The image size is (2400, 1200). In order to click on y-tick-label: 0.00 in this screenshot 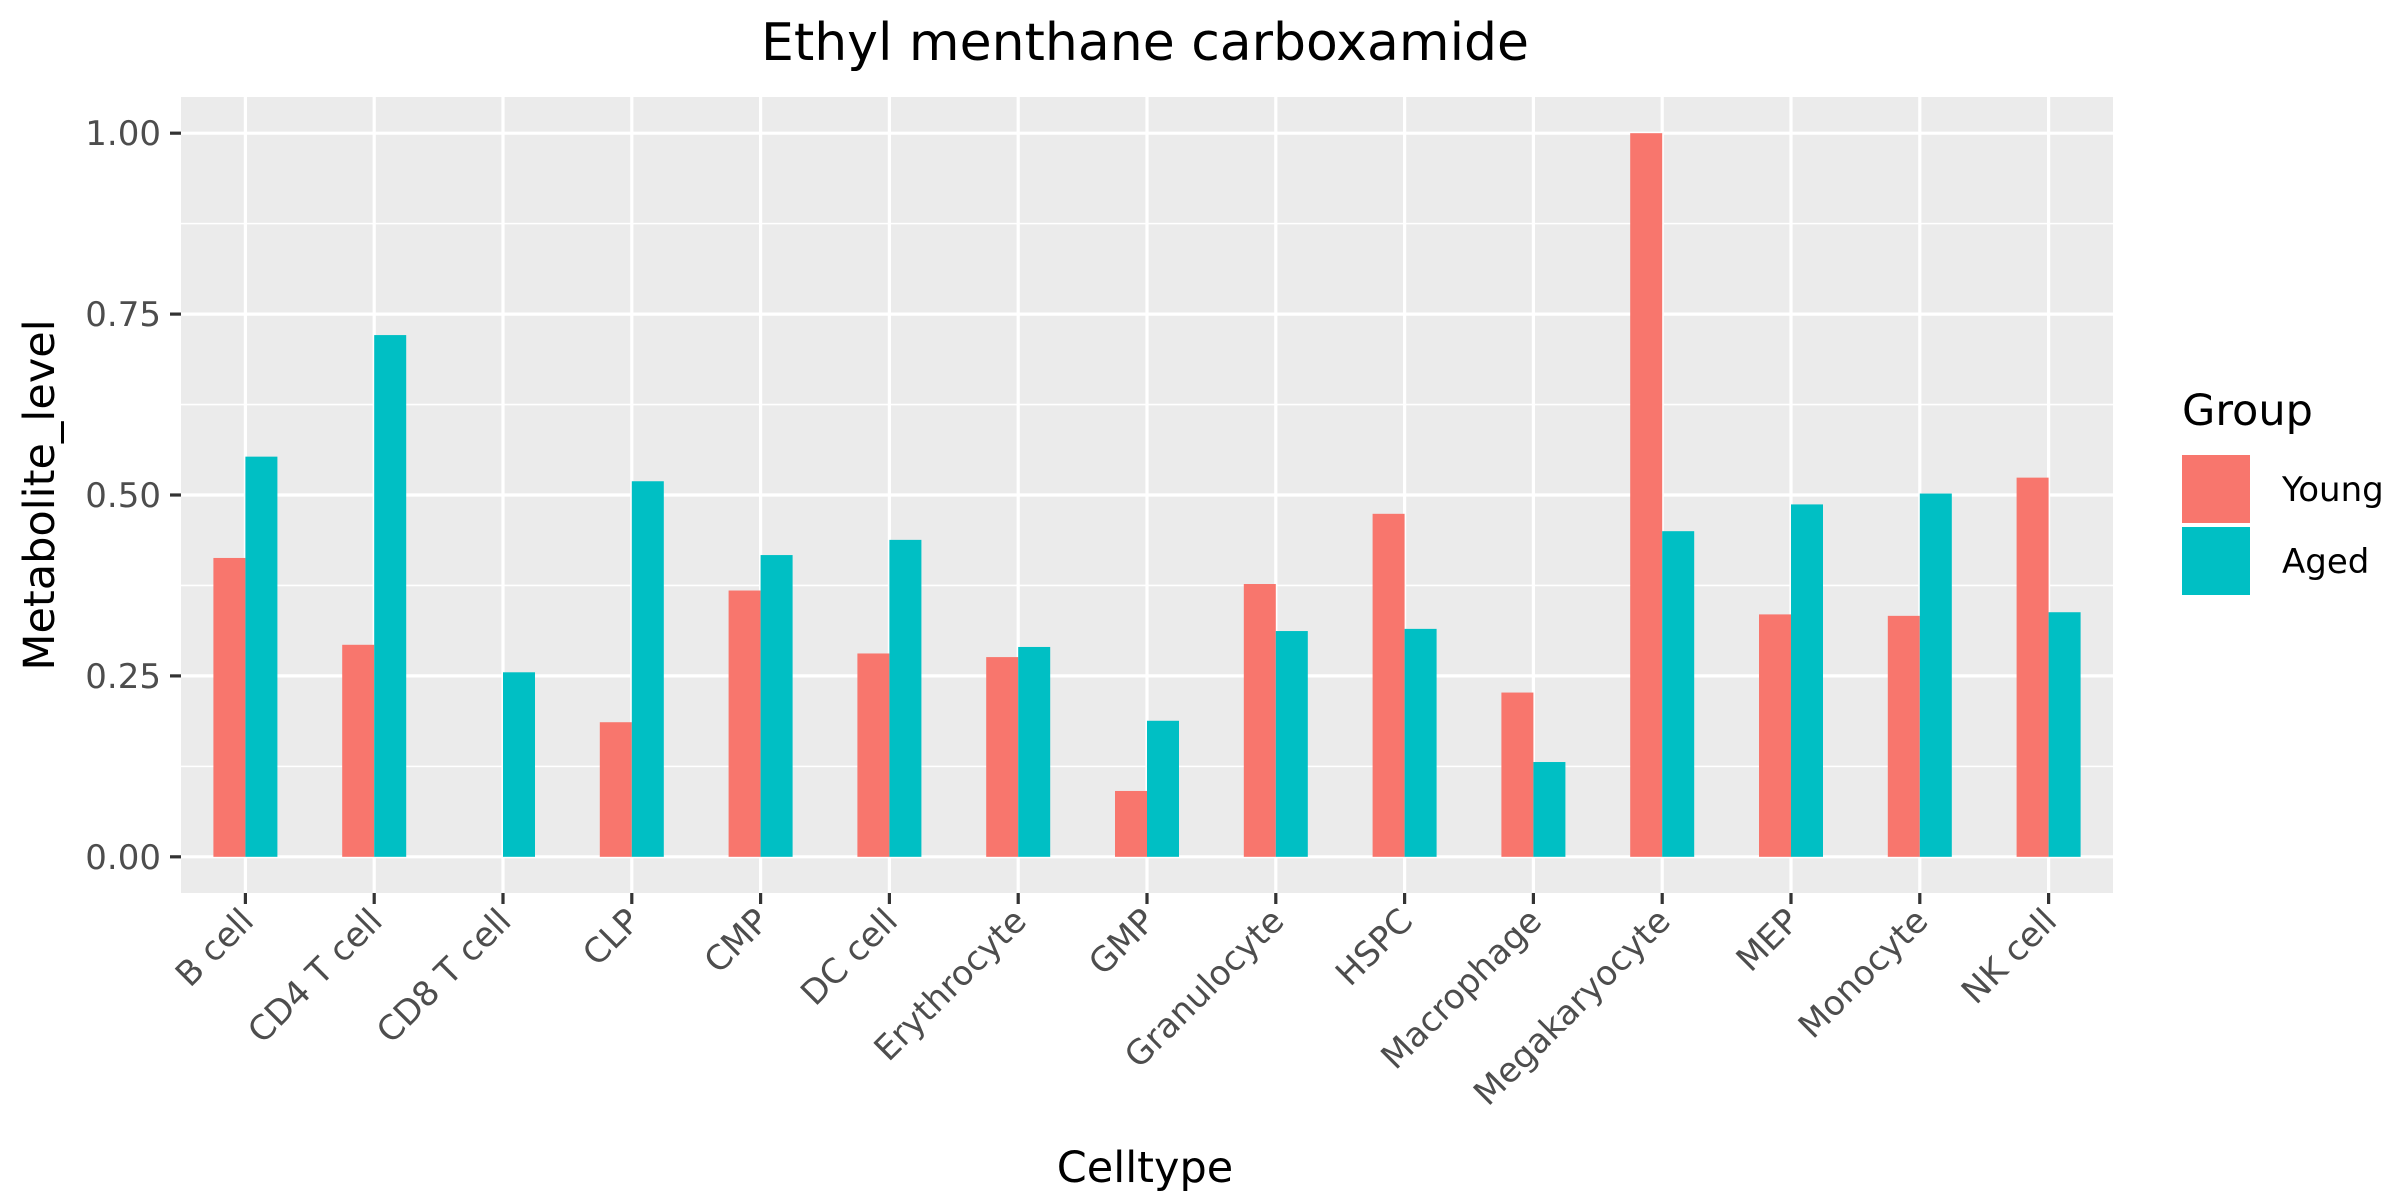, I will do `click(123, 858)`.